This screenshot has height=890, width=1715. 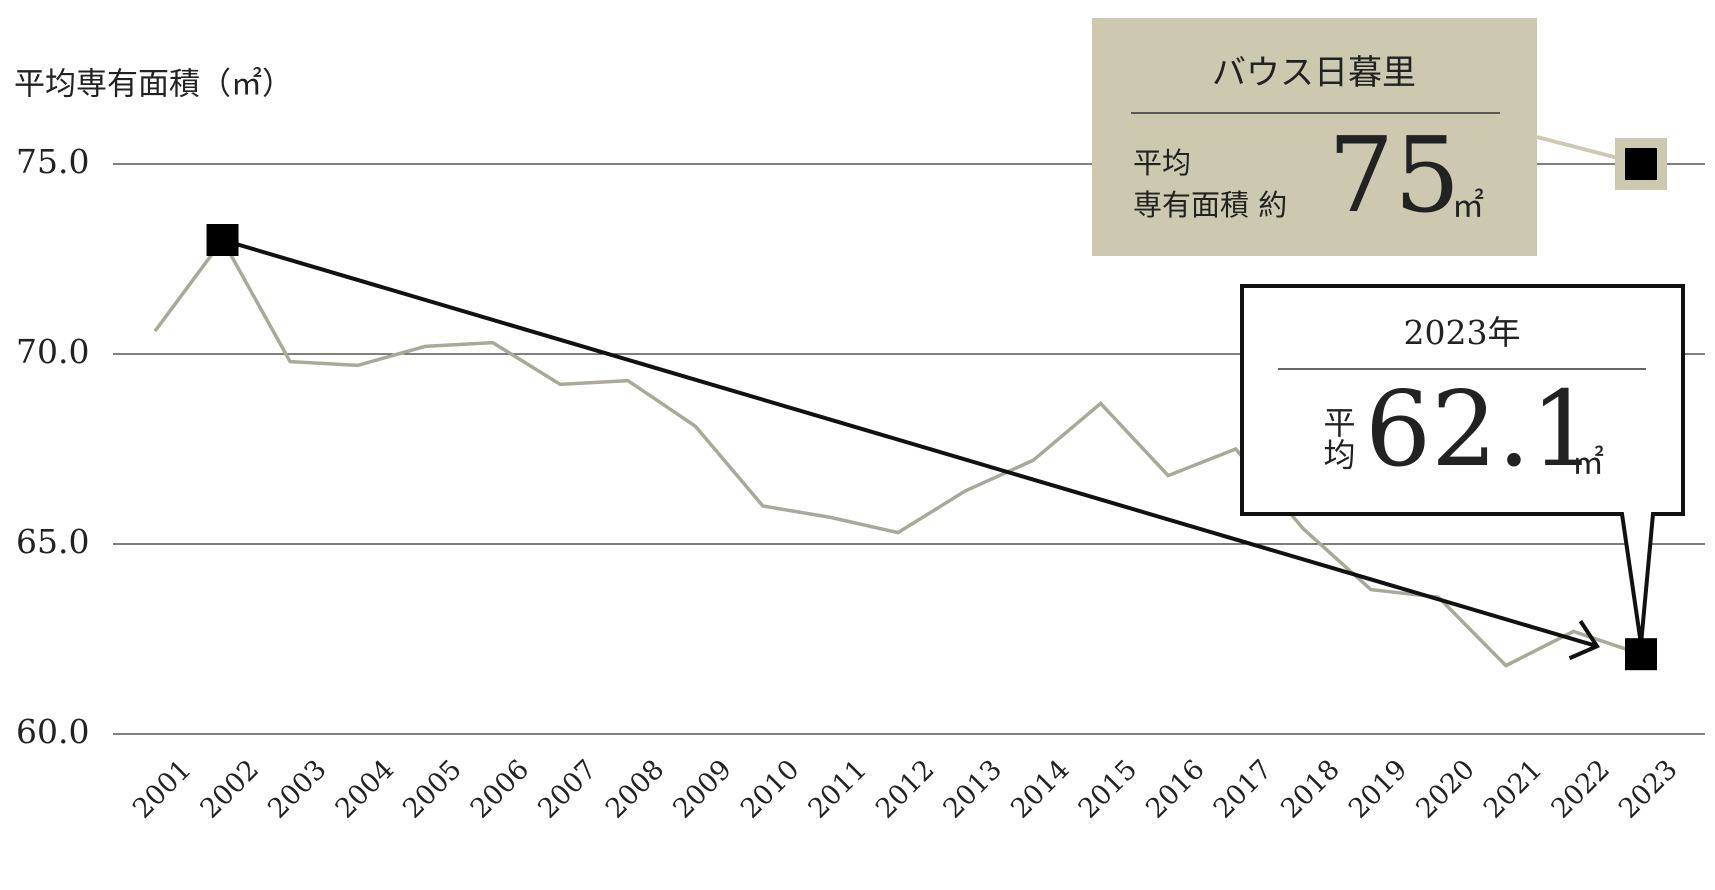 What do you see at coordinates (52, 351) in the screenshot?
I see `y-tick-label: 70.0` at bounding box center [52, 351].